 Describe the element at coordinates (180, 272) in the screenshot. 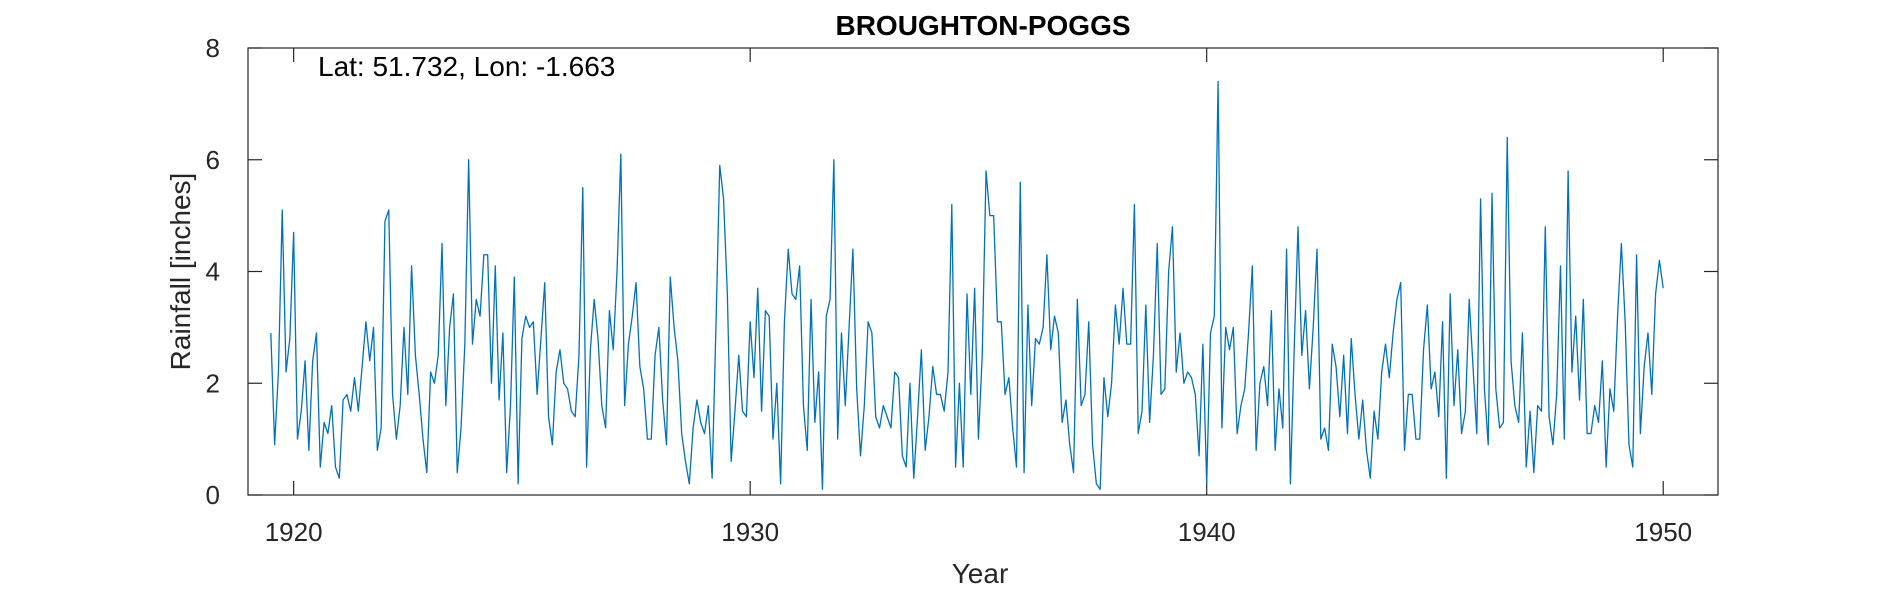

I see `y-axis-label: Rainfall [inches]` at that location.